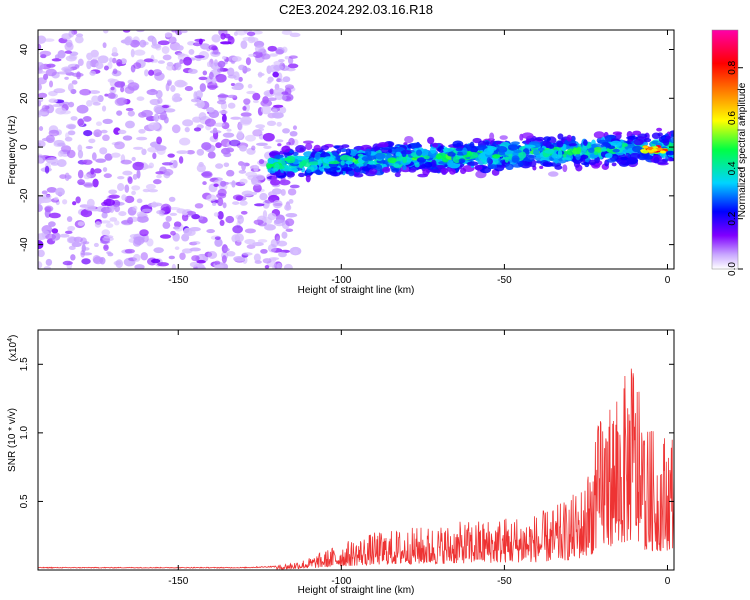 The image size is (750, 600). I want to click on spectrogram-xlabel: Height of straight line (km), so click(356, 290).